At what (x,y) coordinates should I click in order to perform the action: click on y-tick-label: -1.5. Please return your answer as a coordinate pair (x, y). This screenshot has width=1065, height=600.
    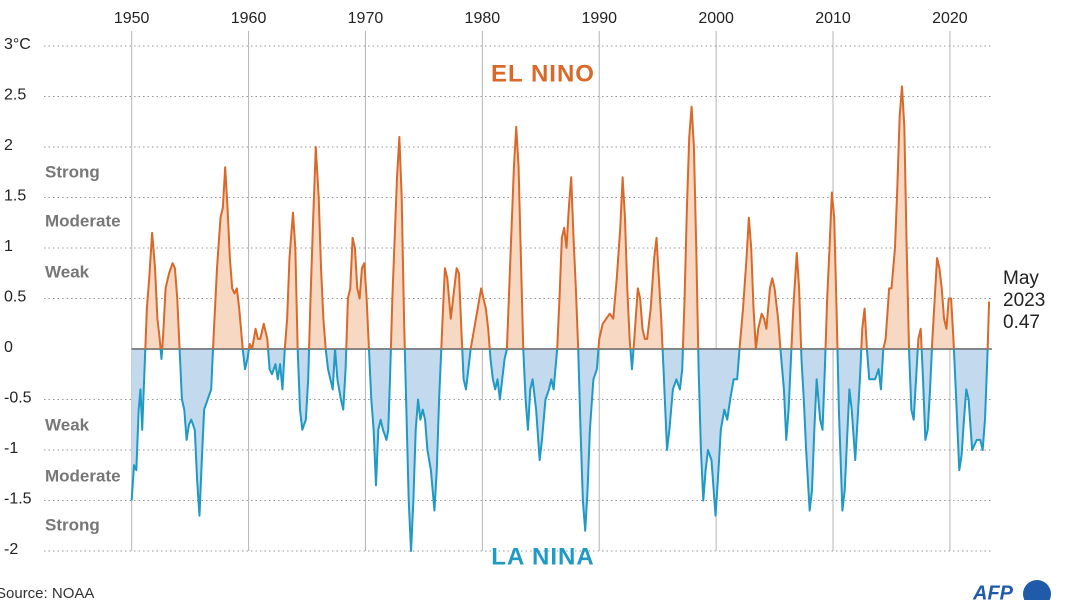
    Looking at the image, I should click on (18, 499).